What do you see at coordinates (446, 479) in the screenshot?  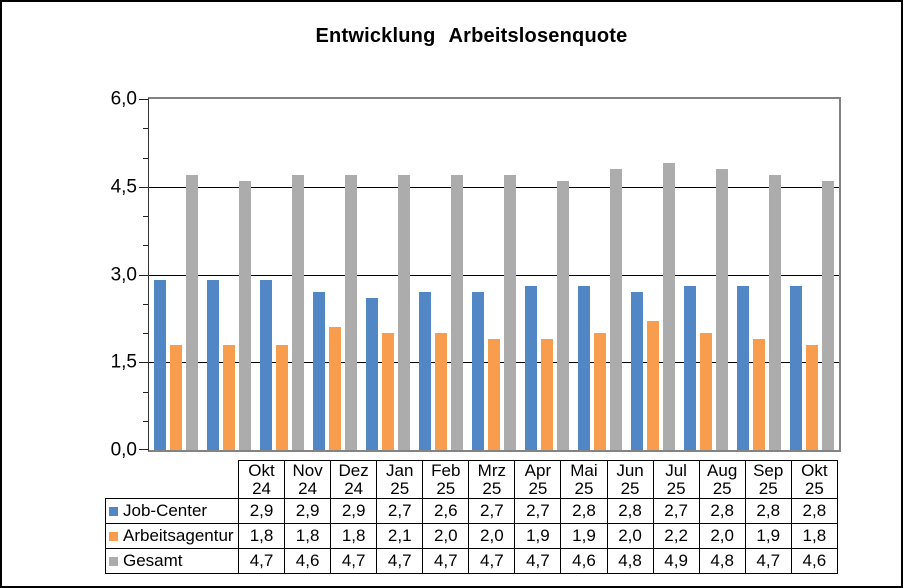 I see `column-header-feb-25: Feb 25` at bounding box center [446, 479].